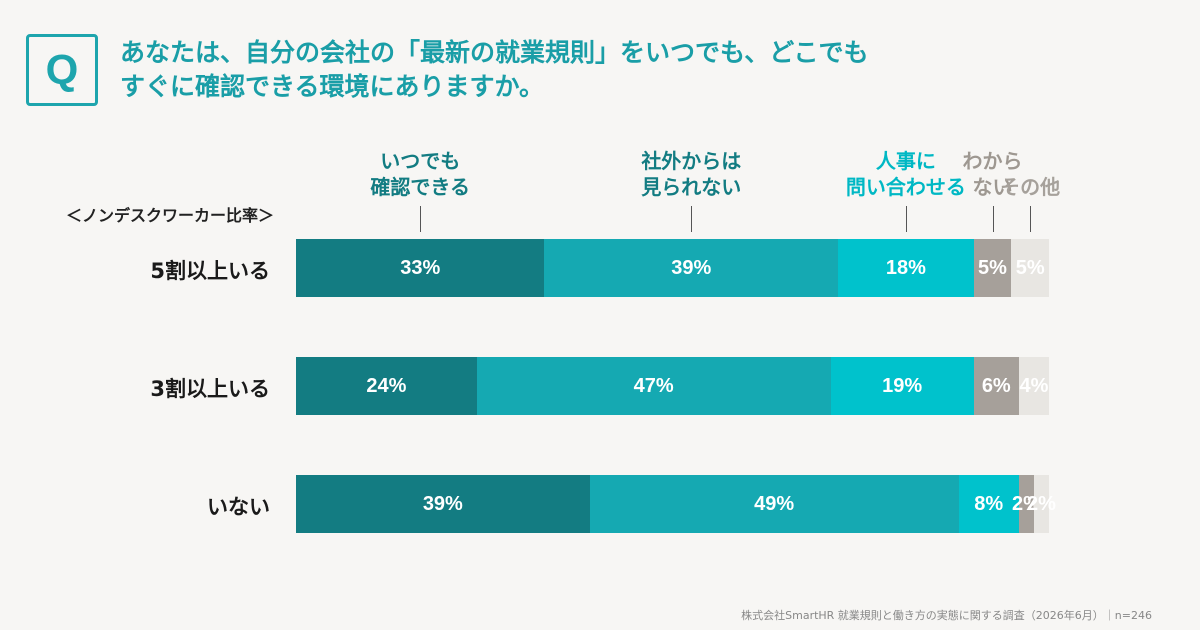 The image size is (1200, 630). Describe the element at coordinates (1030, 187) in the screenshot. I see `series-label: その他` at that location.